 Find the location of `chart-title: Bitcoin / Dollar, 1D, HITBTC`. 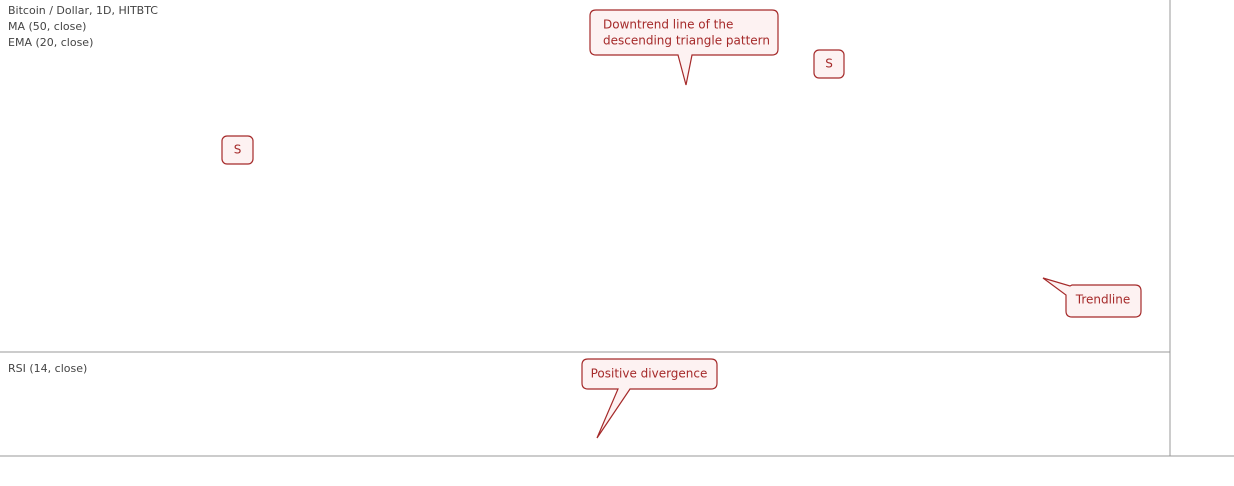

chart-title: Bitcoin / Dollar, 1D, HITBTC is located at coordinates (83, 10).